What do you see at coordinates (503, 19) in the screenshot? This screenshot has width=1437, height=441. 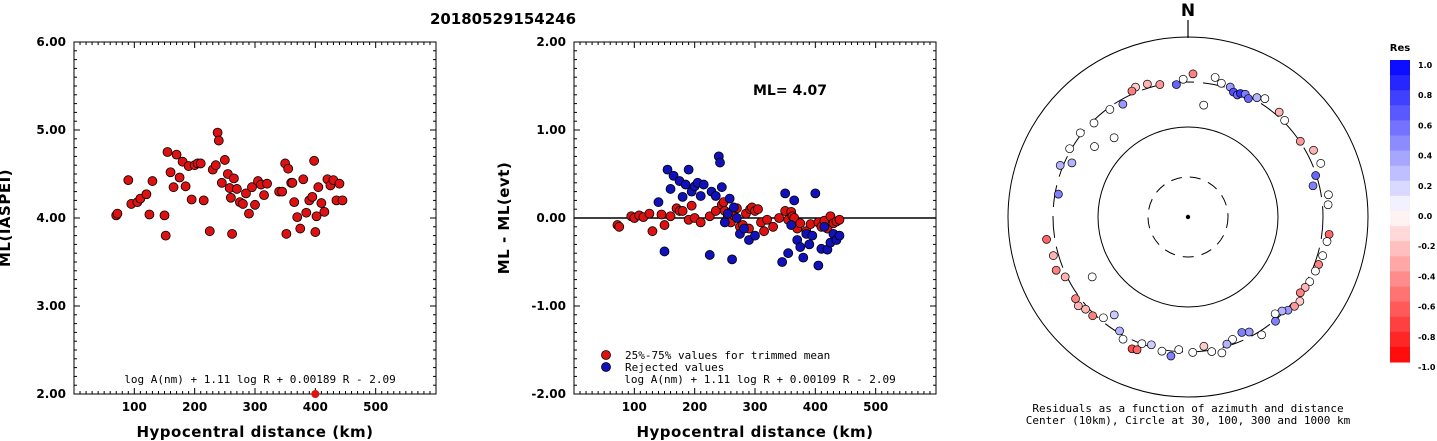 I see `figure-title: 20180529154246` at bounding box center [503, 19].